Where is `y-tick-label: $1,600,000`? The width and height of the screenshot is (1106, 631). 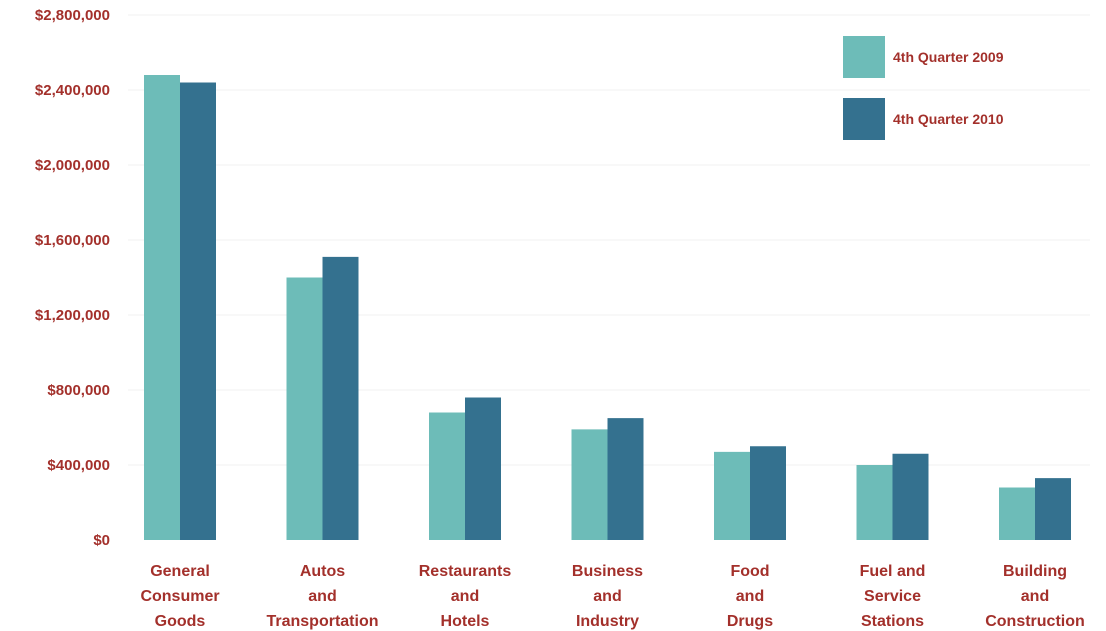 y-tick-label: $1,600,000 is located at coordinates (72, 240).